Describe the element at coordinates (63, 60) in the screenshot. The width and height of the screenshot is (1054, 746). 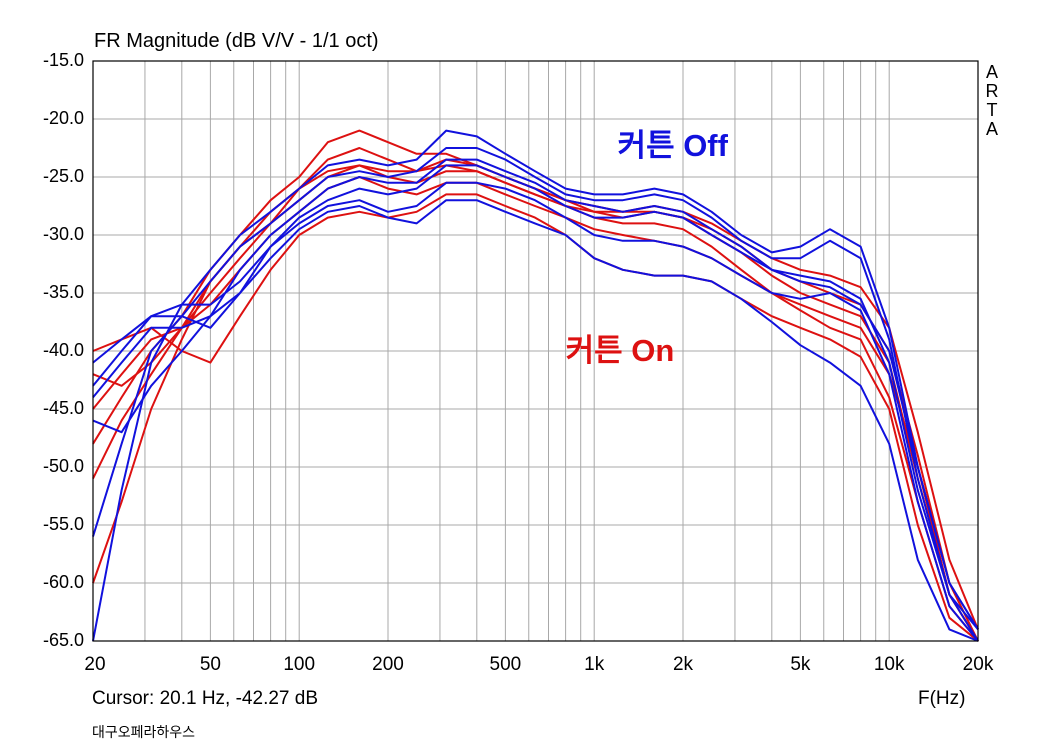
I see `y-tick-label: -15.0` at that location.